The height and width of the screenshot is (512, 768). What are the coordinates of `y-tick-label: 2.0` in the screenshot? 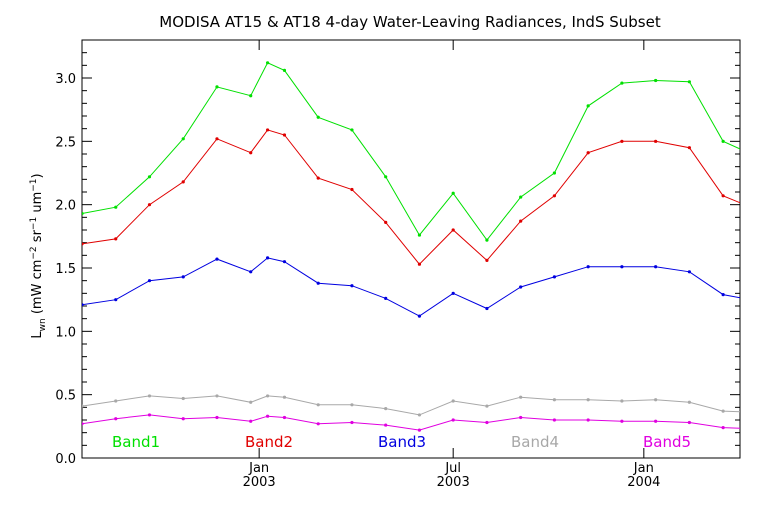 It's located at (65, 206).